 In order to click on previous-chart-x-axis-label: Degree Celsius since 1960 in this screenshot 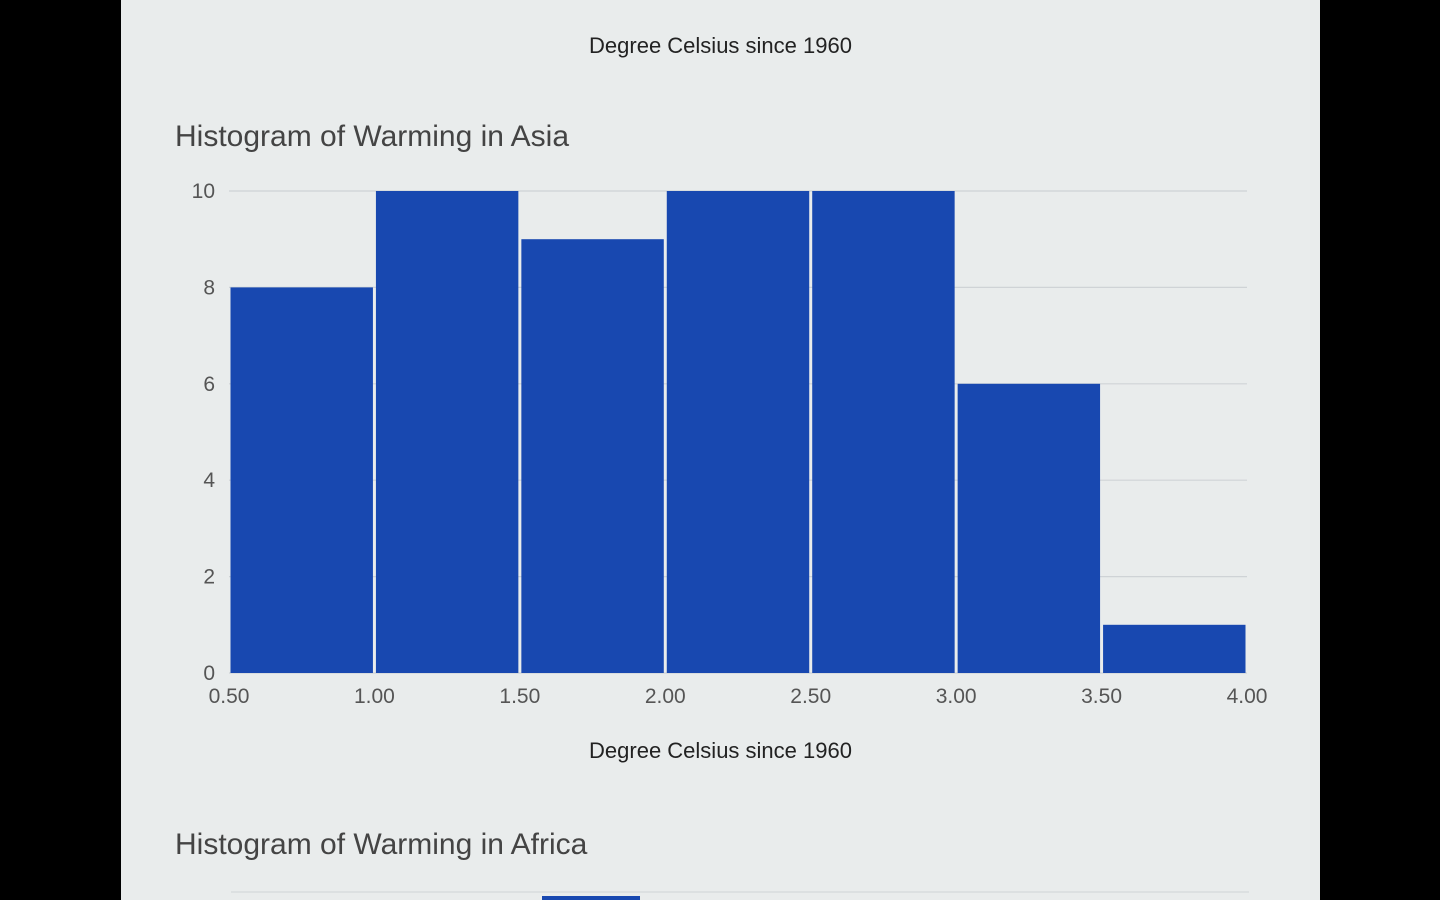, I will do `click(720, 45)`.